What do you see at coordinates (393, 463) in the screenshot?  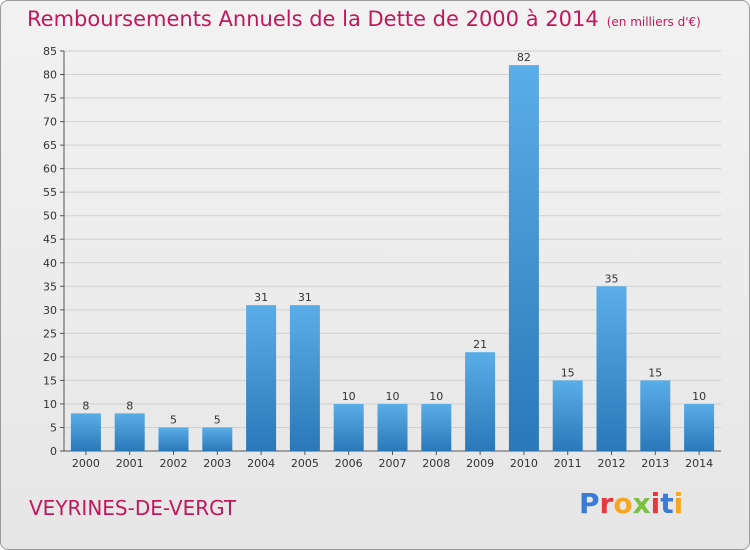 I see `x-tick-label-2007: 2007` at bounding box center [393, 463].